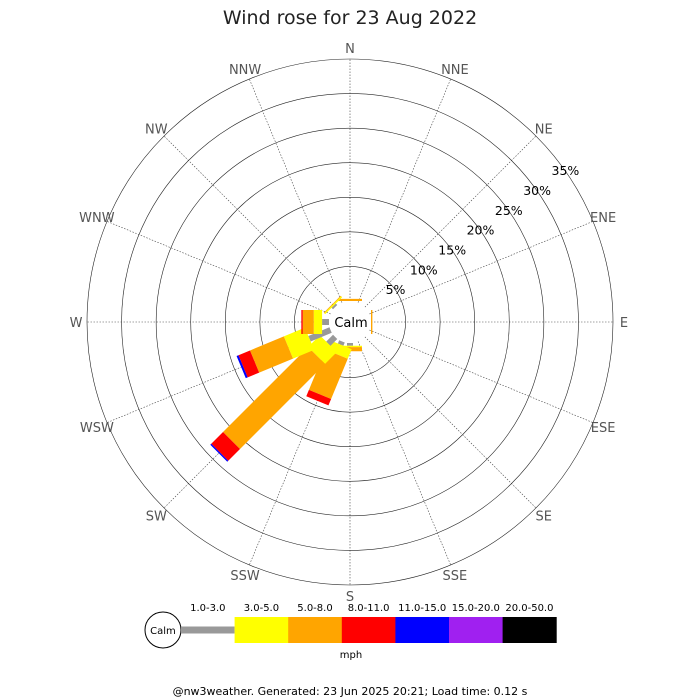  What do you see at coordinates (404, 190) in the screenshot?
I see `spoke-nne` at bounding box center [404, 190].